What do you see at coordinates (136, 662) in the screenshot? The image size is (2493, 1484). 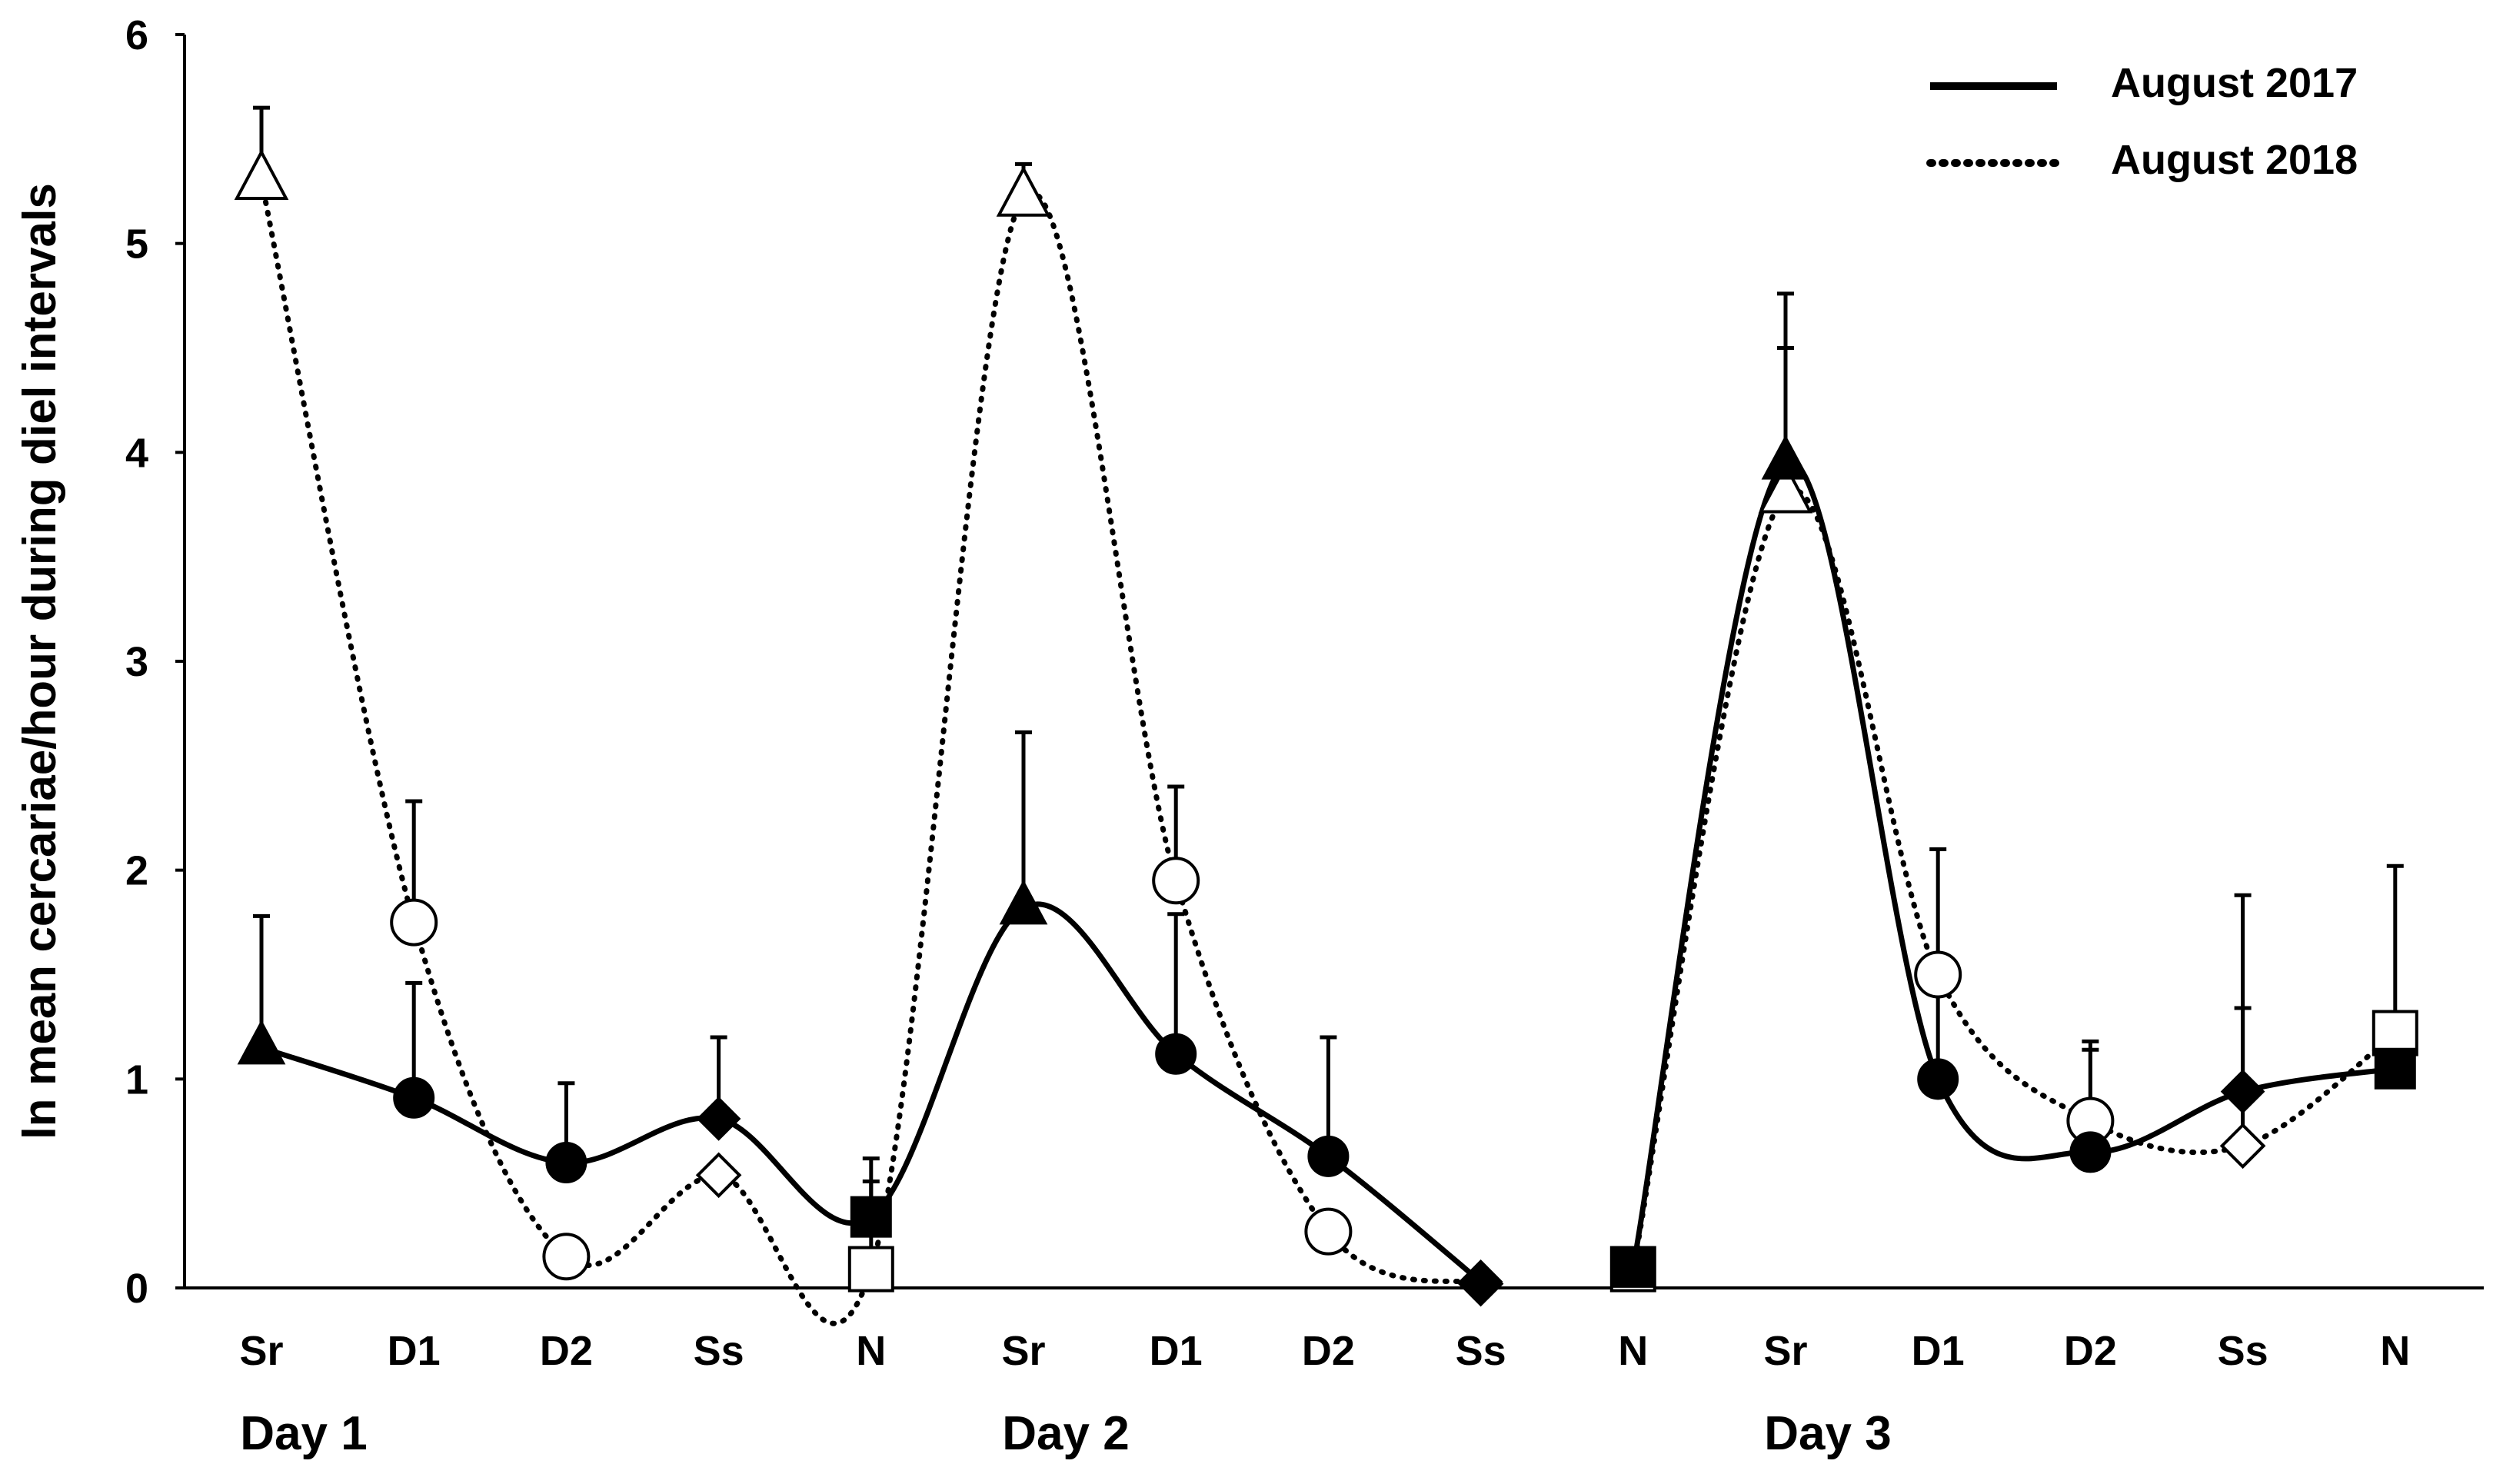 I see `y-tick-label: 3` at bounding box center [136, 662].